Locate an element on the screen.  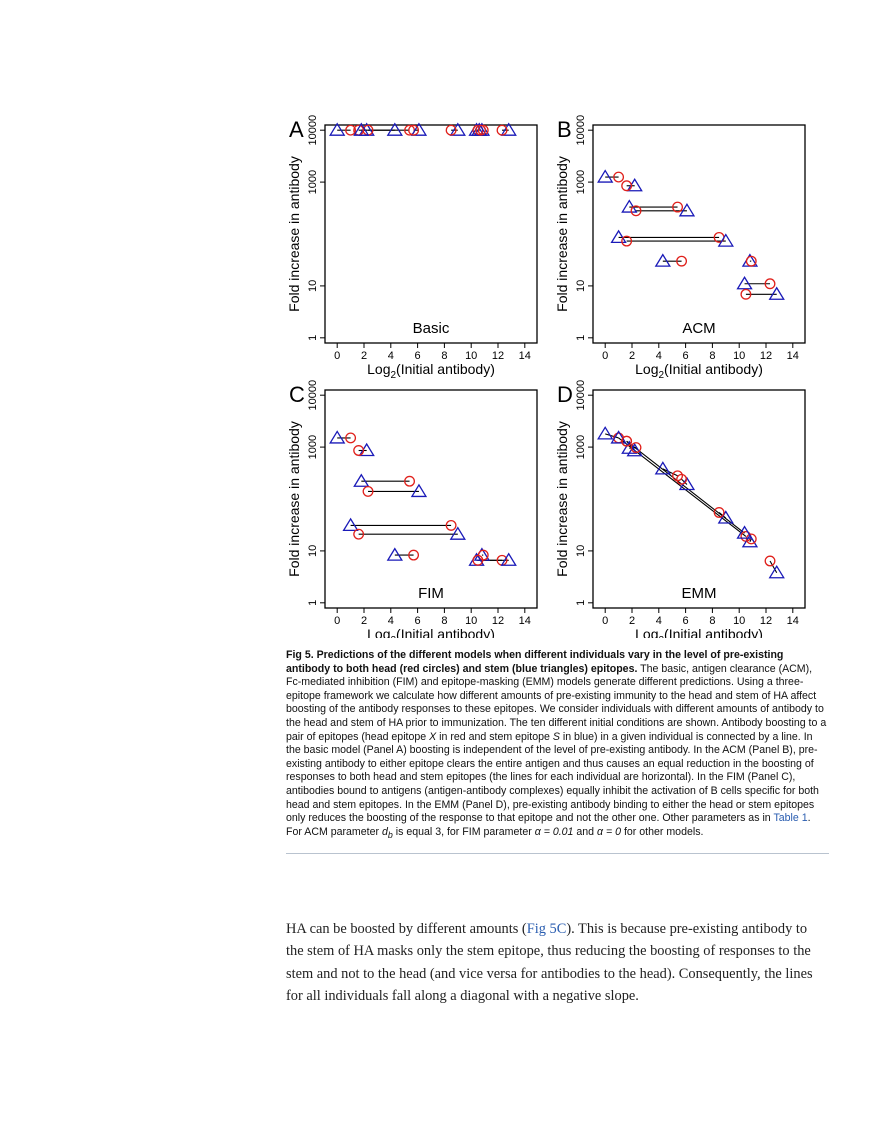
model-label: FIM is located at coordinates (431, 593).